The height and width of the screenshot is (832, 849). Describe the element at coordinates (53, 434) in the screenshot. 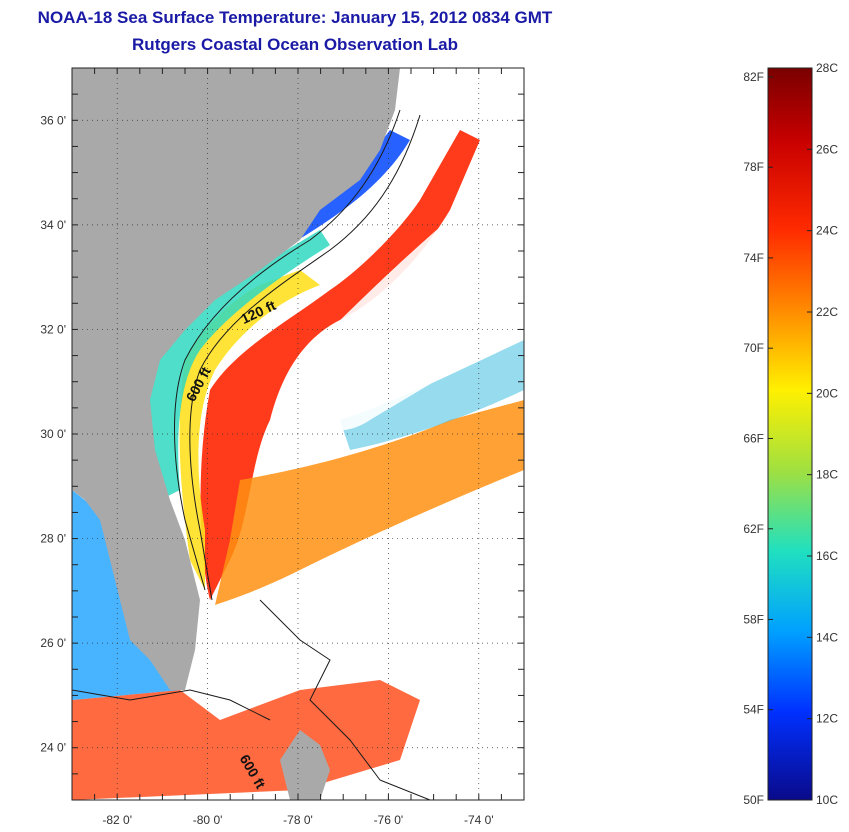

I see `lat-tick-label: 30 0'` at that location.